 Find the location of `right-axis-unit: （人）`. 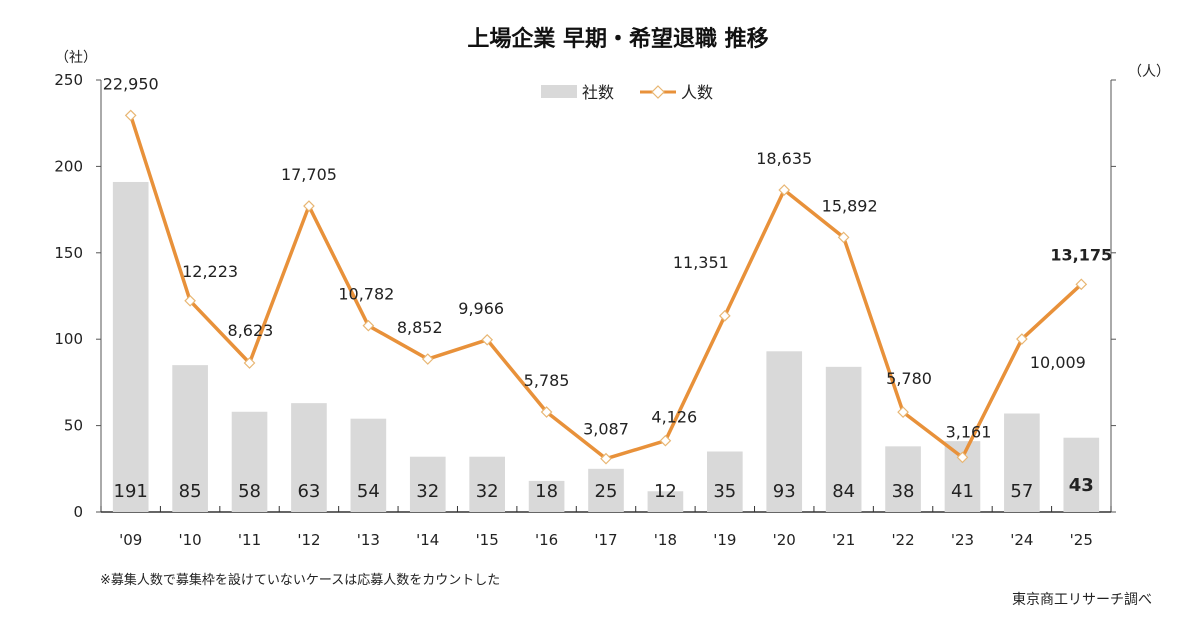

right-axis-unit: （人） is located at coordinates (1149, 72).